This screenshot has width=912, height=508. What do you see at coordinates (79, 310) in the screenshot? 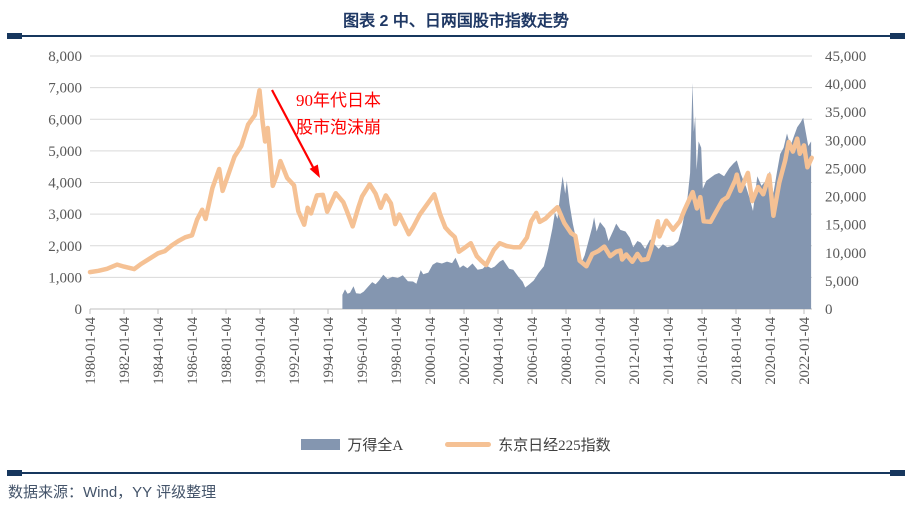
I see `y-axis-left-tick-label: 0` at bounding box center [79, 310].